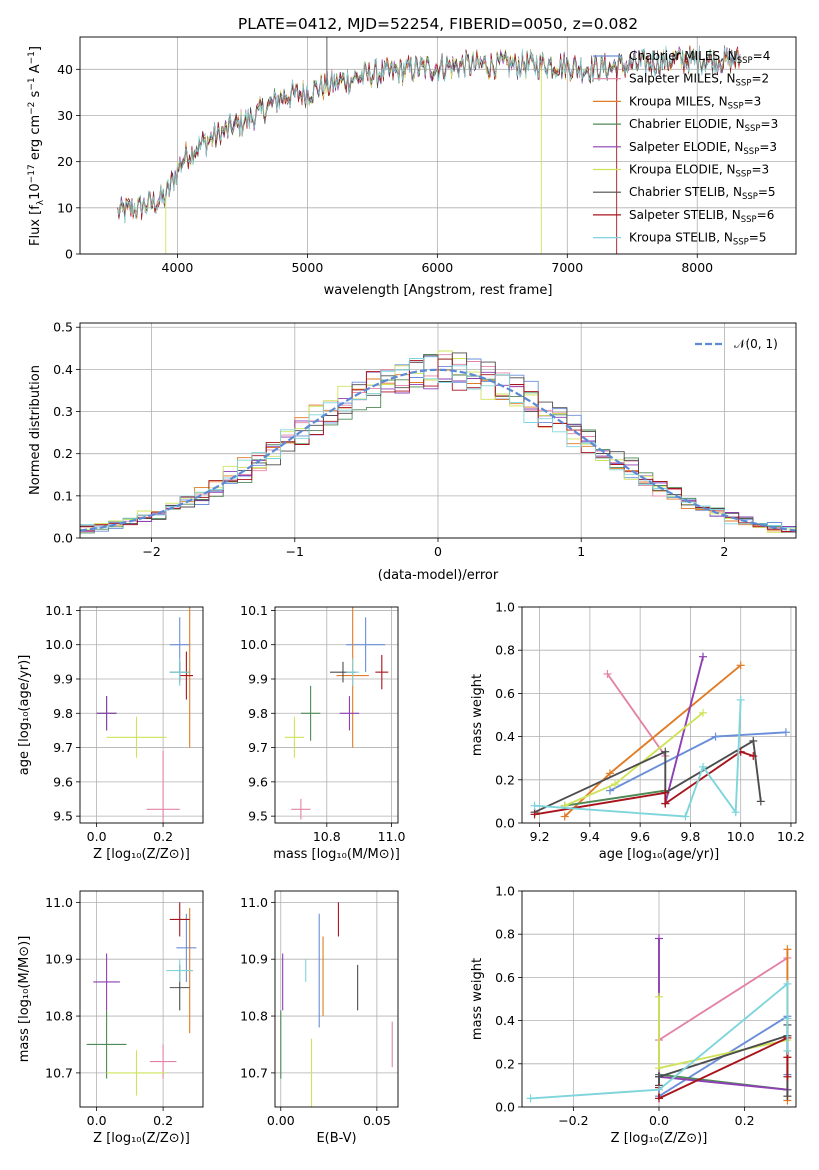  What do you see at coordinates (35, 139) in the screenshot?
I see `spectrum-ylabel-part: erg cm` at bounding box center [35, 139].